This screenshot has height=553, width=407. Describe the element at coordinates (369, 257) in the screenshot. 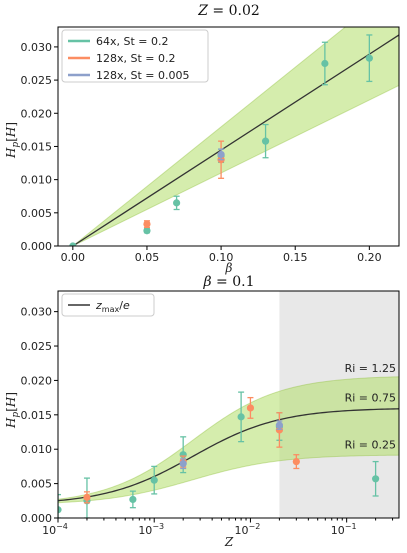

I see `top-x-tick-label: 0.20` at that location.